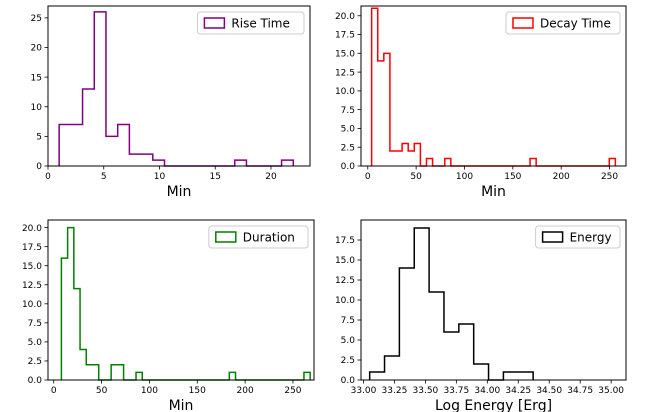 This screenshot has width=645, height=412. What do you see at coordinates (575, 24) in the screenshot?
I see `legend-label: Decay Time` at bounding box center [575, 24].